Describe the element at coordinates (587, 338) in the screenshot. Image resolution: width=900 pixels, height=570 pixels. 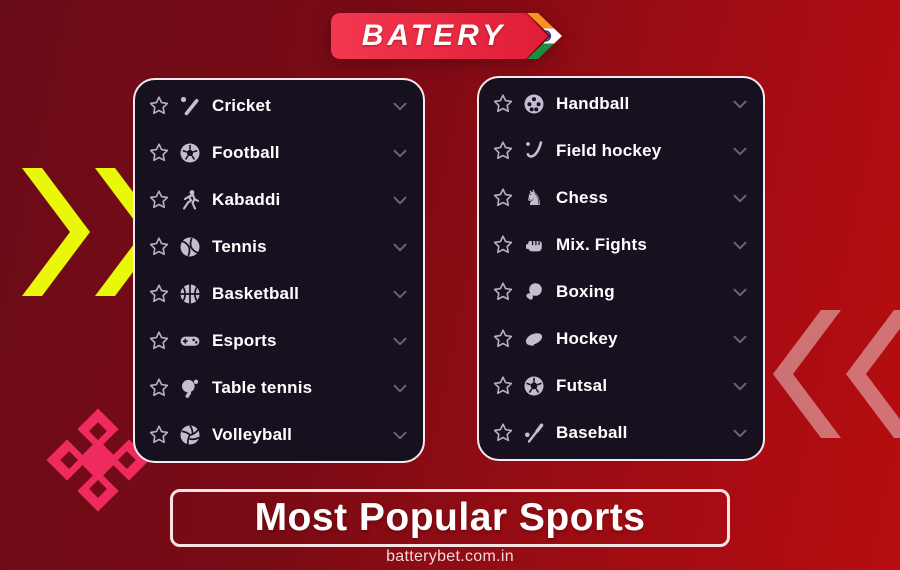
I see `sport-label: Hockey` at that location.